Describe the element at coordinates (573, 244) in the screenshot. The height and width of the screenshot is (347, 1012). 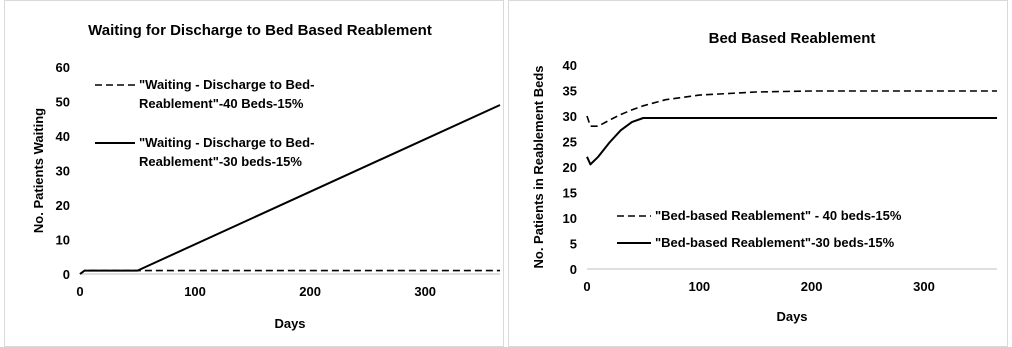
I see `y-tick-label: 5` at that location.